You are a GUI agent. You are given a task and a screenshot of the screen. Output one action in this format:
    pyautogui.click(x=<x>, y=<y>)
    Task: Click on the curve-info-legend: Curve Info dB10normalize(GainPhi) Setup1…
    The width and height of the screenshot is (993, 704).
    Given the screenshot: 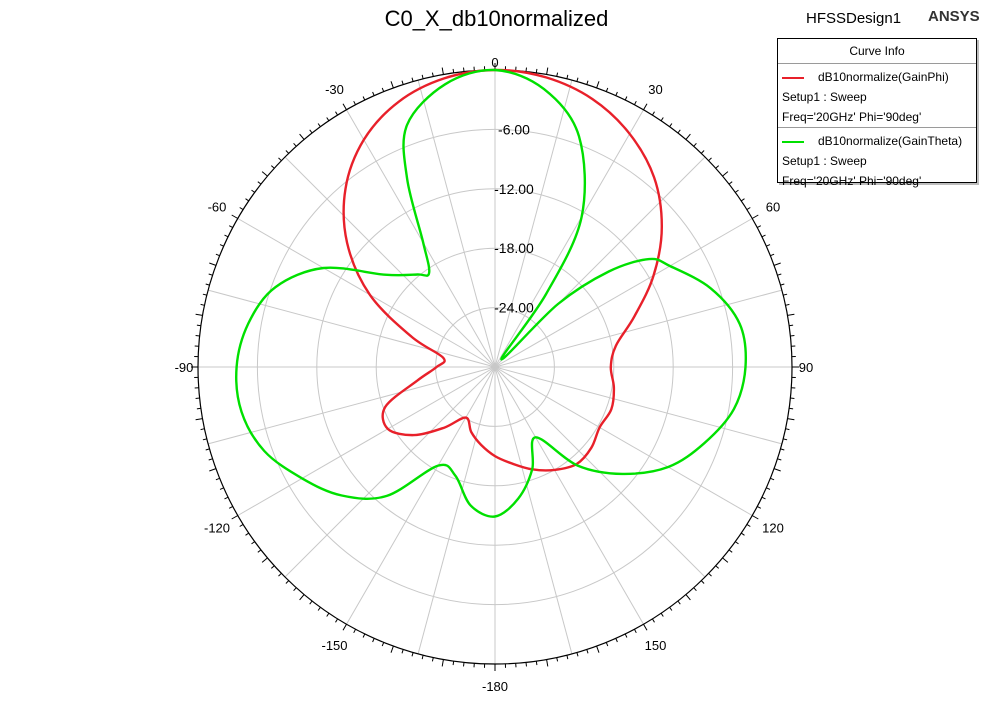 What is the action you would take?
    pyautogui.click(x=877, y=113)
    